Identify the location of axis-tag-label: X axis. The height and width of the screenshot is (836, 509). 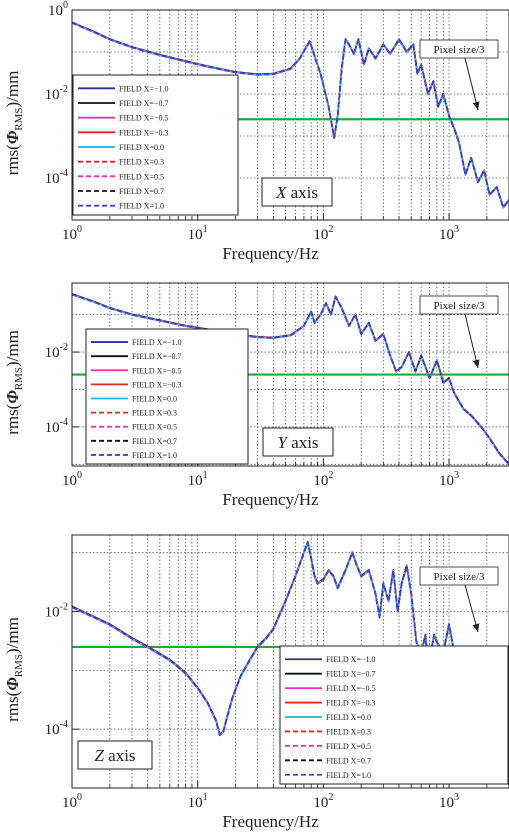
(296, 192).